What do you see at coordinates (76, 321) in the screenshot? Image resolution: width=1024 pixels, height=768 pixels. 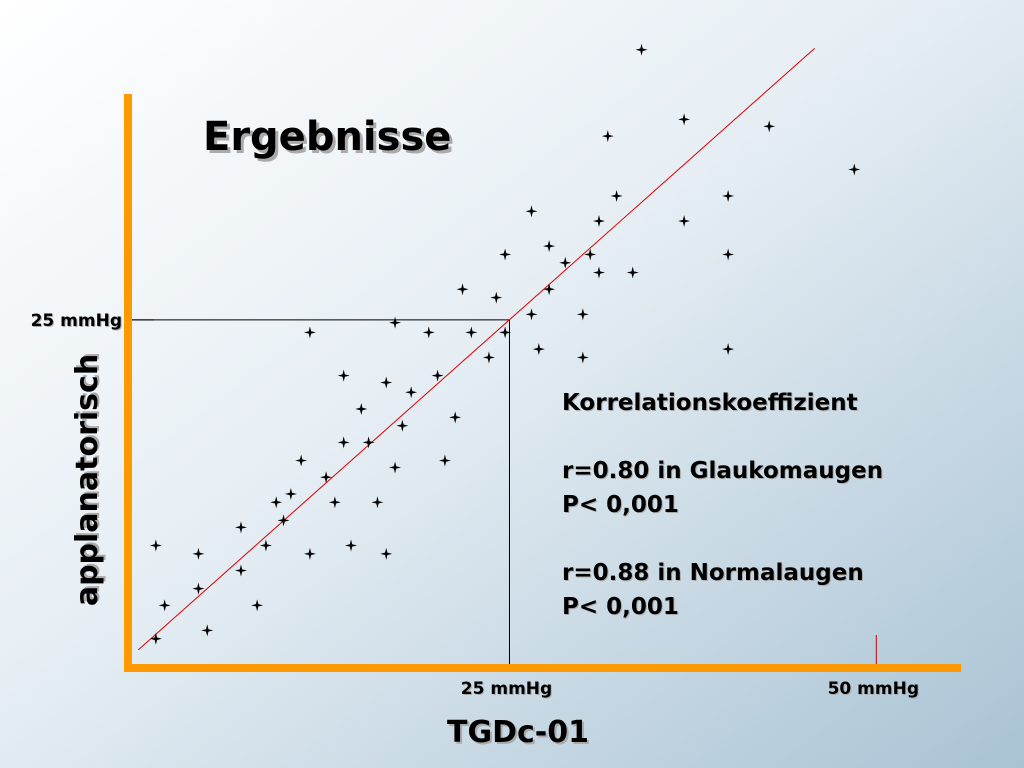 I see `y-tick-label: 25 mmHg` at bounding box center [76, 321].